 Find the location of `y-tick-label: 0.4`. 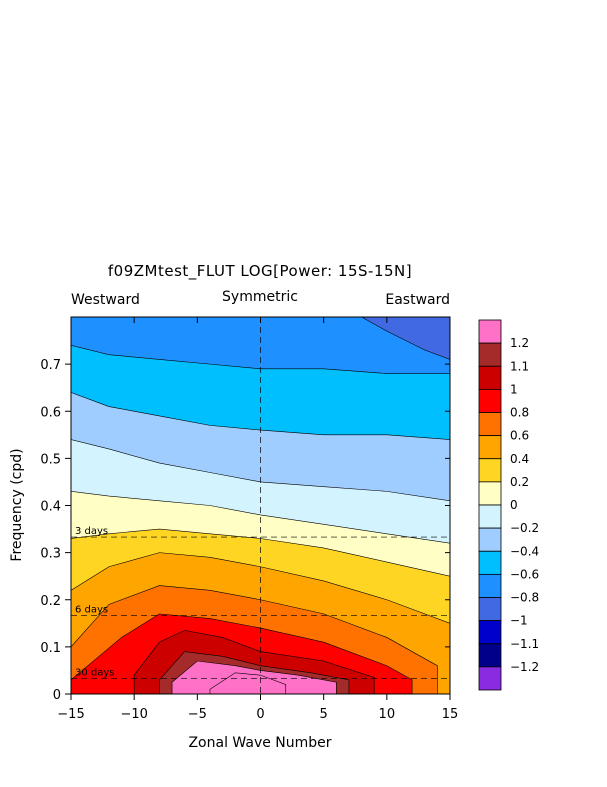

y-tick-label: 0.4 is located at coordinates (50, 507).